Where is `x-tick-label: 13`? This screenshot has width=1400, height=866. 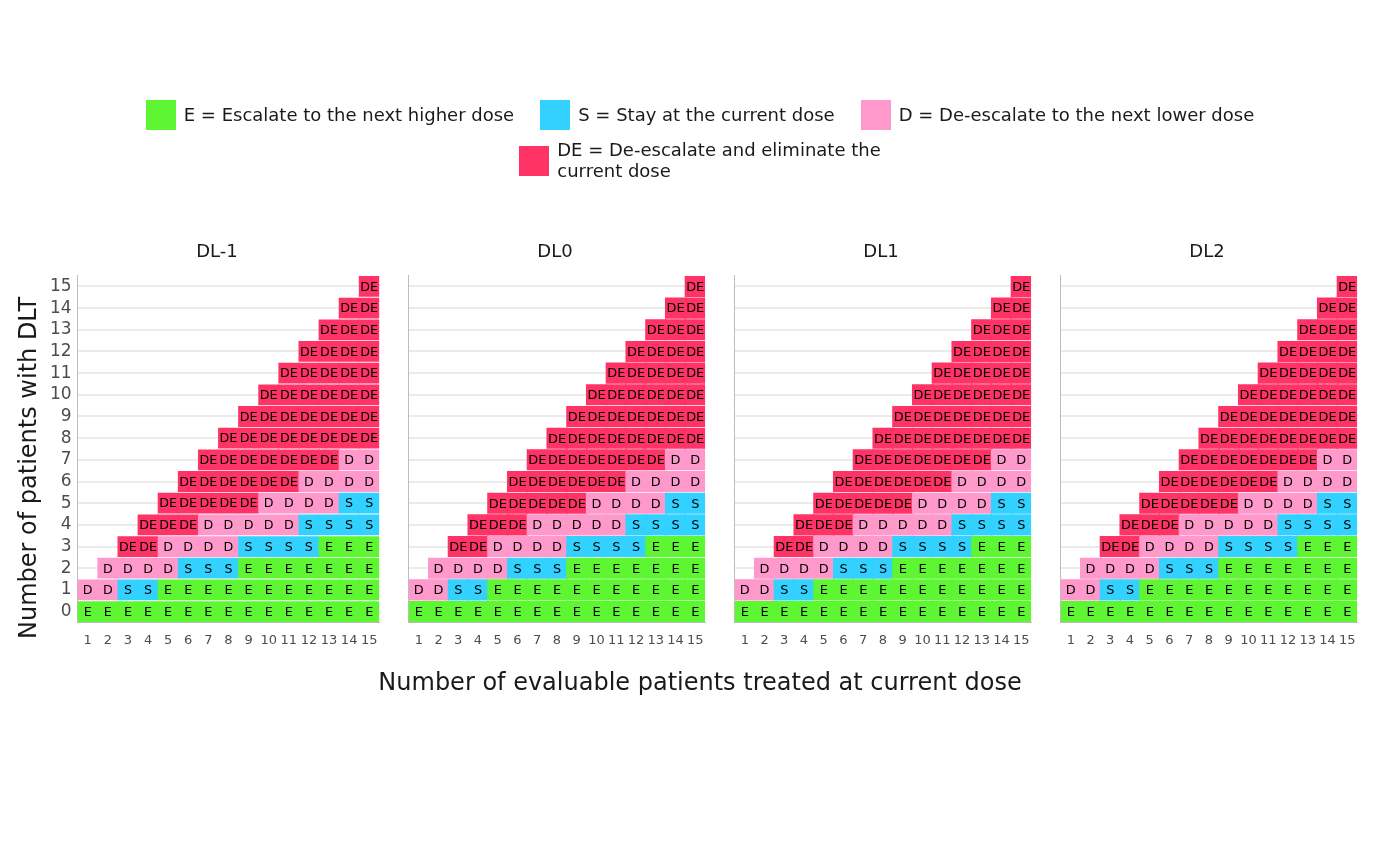
x-tick-label: 13 is located at coordinates (656, 639).